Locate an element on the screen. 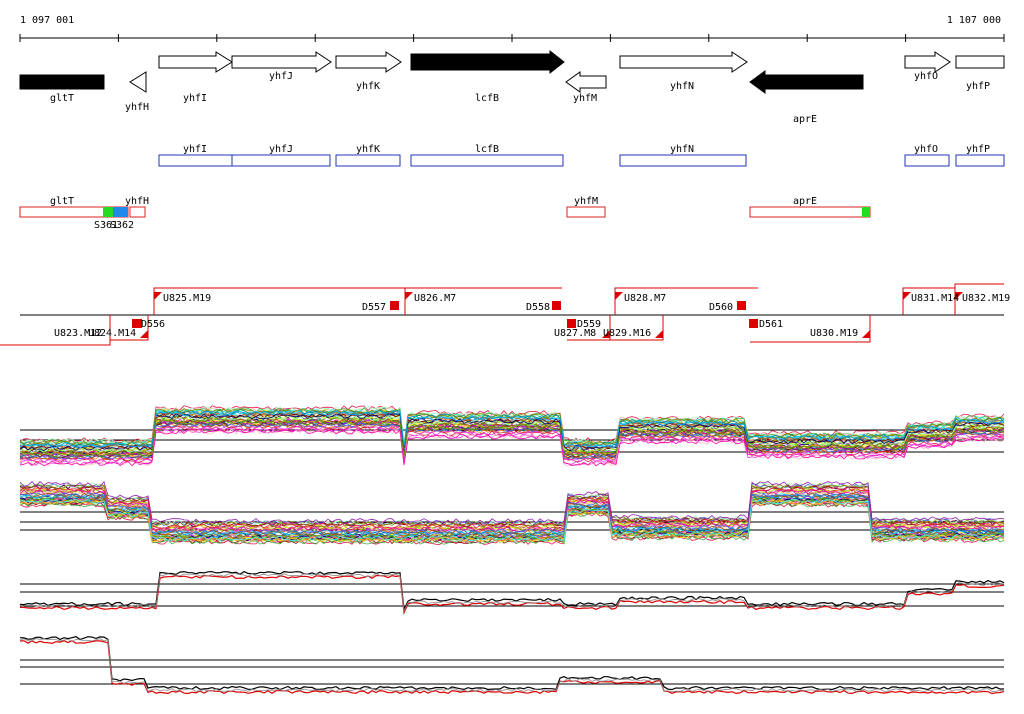 The image size is (1024, 714). segment-label: U823.M12 is located at coordinates (78, 333).